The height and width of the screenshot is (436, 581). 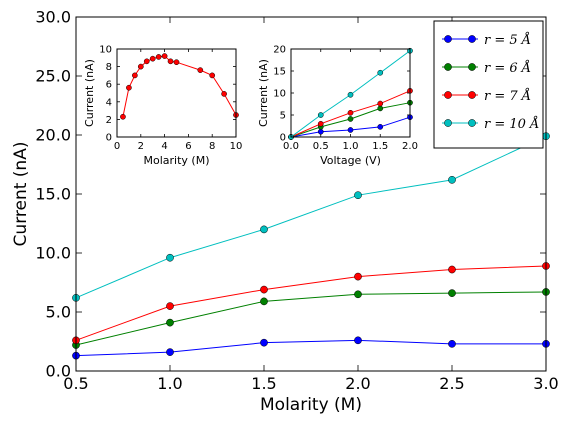 I want to click on legend-box, so click(x=488, y=84).